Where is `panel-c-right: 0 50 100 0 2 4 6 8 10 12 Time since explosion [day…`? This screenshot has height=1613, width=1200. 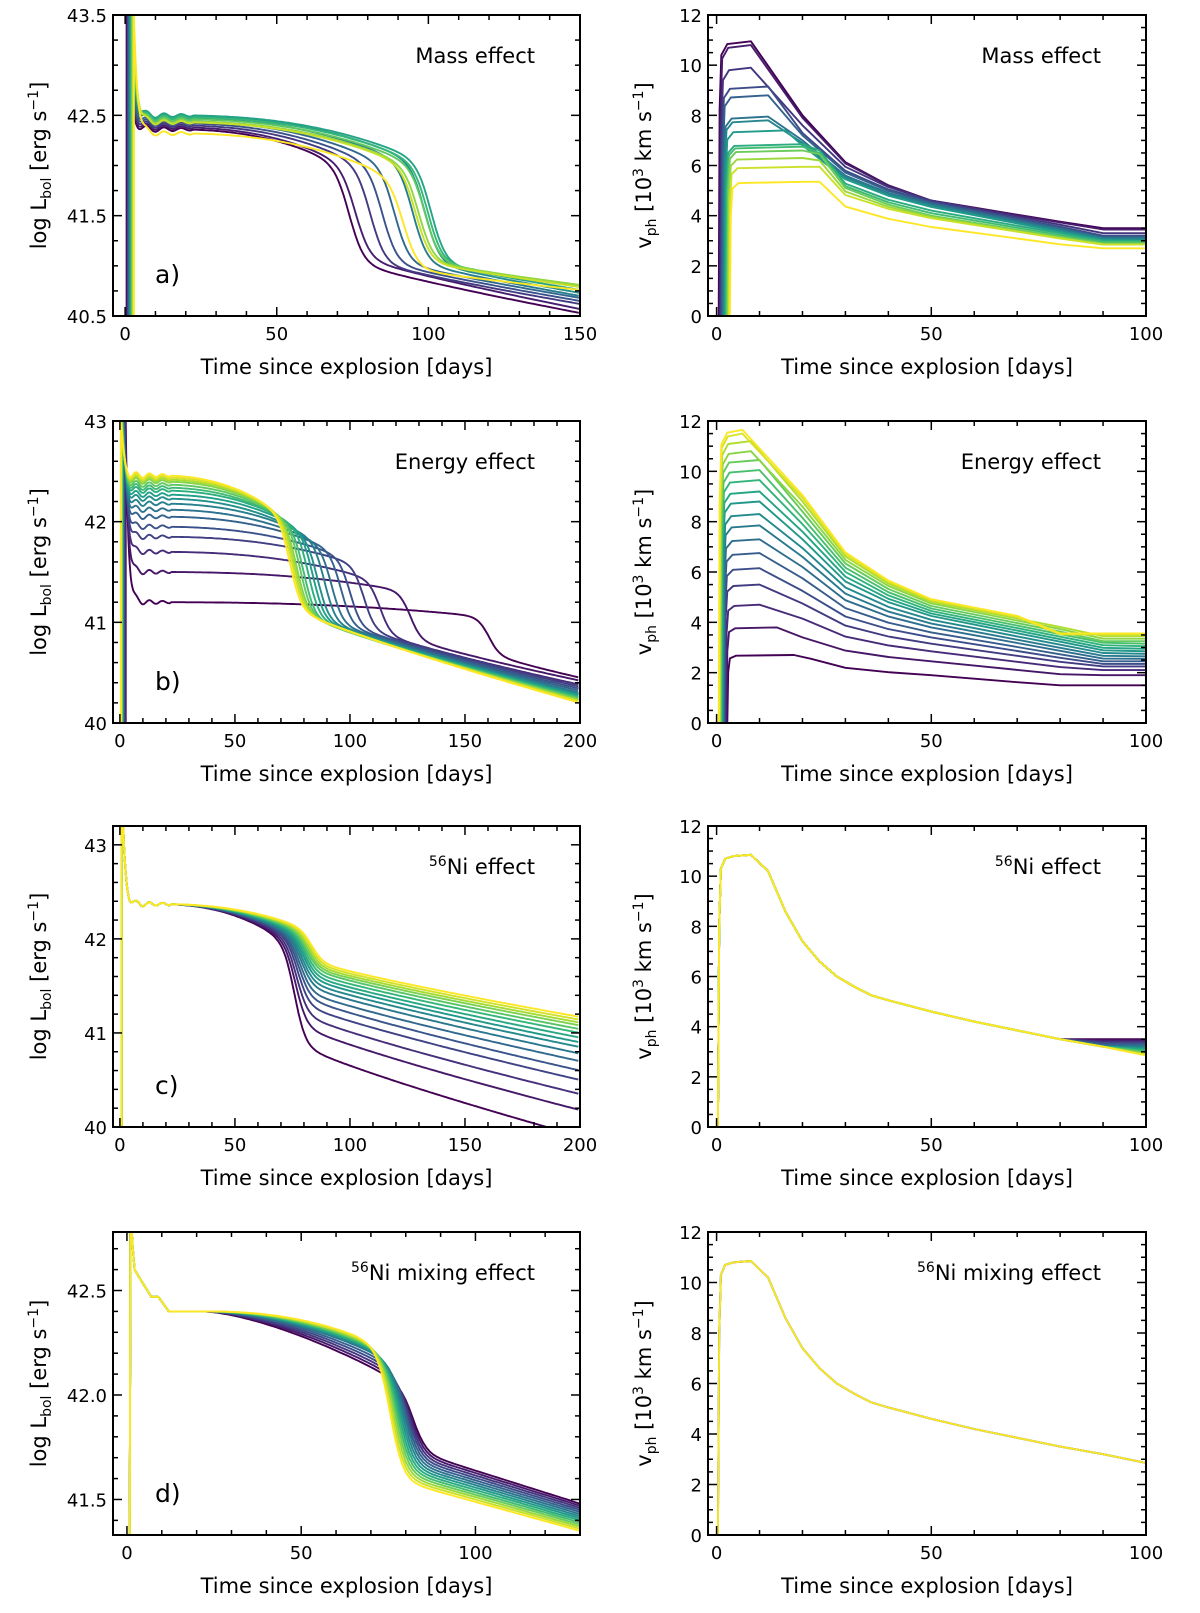 panel-c-right: 0 50 100 0 2 4 6 8 10 12 Time since explosion [day… is located at coordinates (897, 1003).